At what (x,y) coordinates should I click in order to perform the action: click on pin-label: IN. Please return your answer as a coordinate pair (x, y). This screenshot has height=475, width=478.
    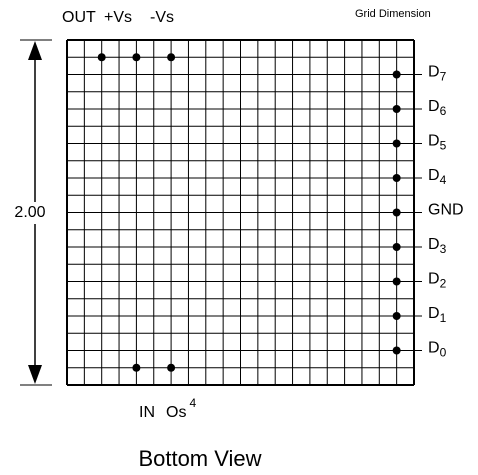
    Looking at the image, I should click on (147, 412).